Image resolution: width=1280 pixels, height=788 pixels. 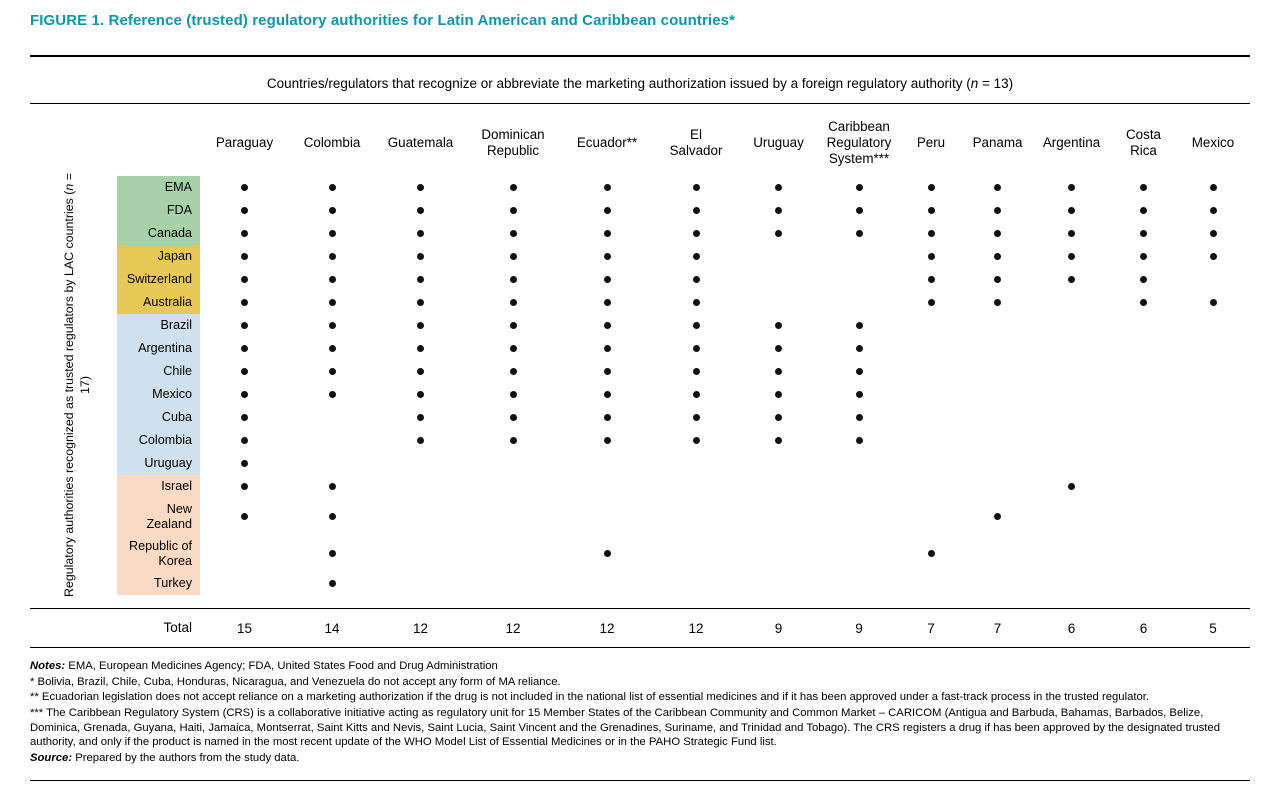 What do you see at coordinates (778, 233) in the screenshot?
I see `cell-canada-uruguay` at bounding box center [778, 233].